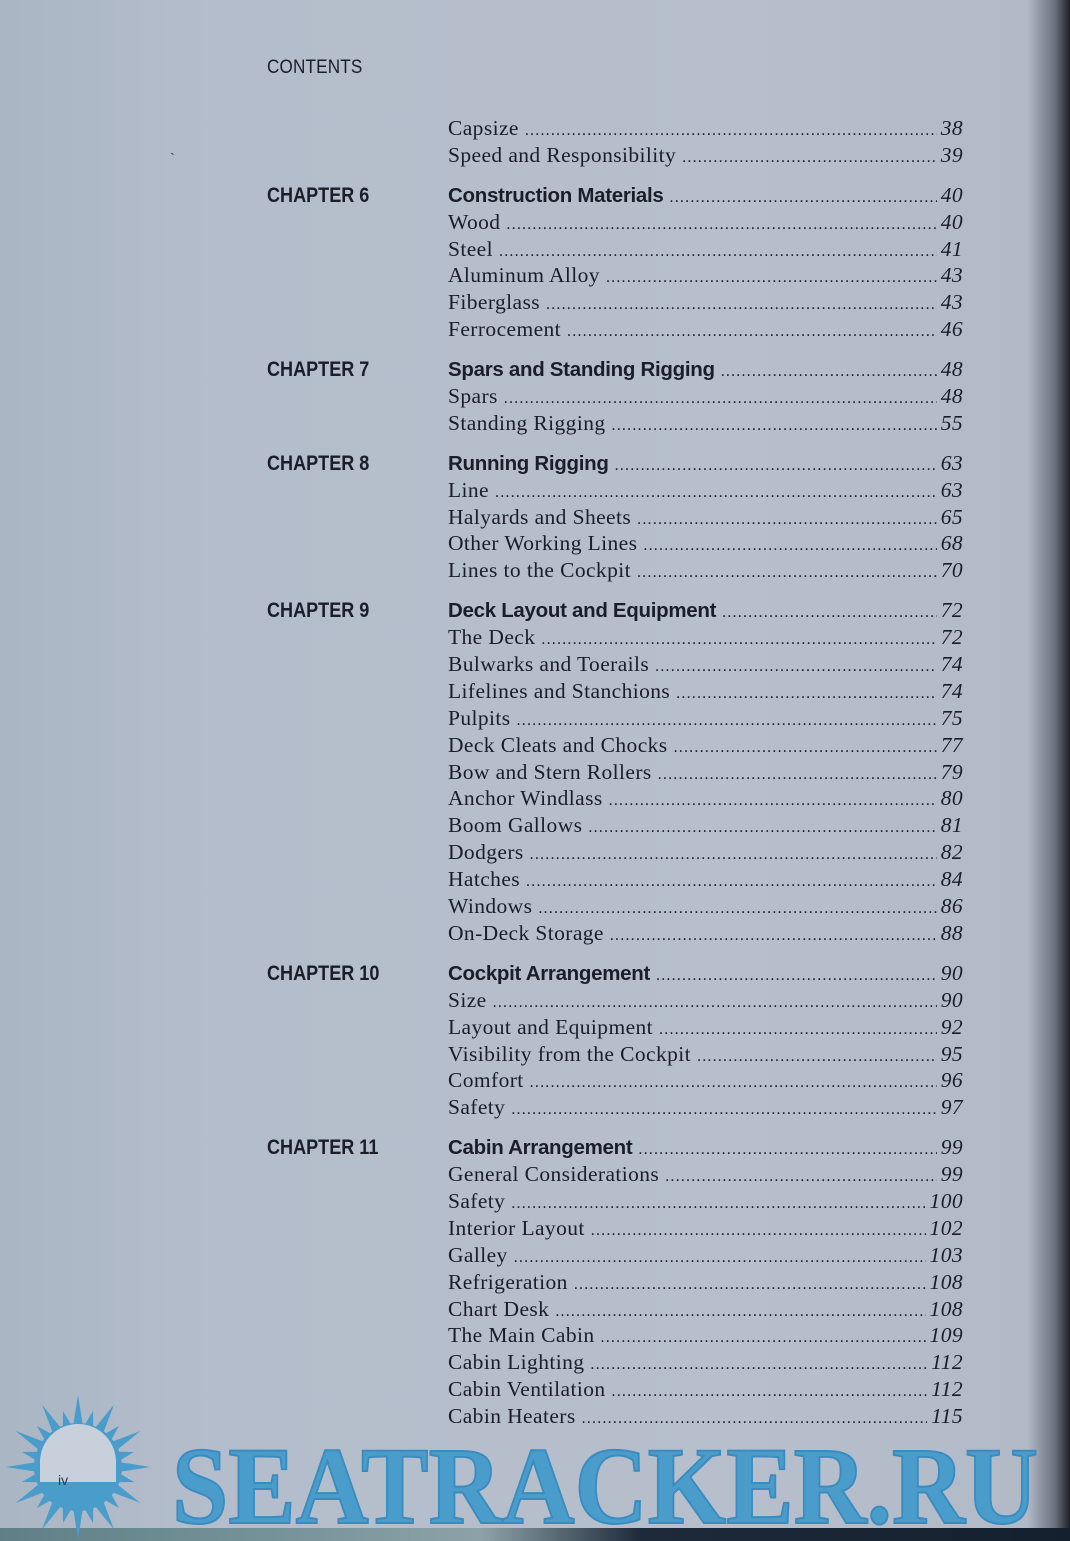  Describe the element at coordinates (705, 879) in the screenshot. I see `toc-entry: Hatches 84` at that location.